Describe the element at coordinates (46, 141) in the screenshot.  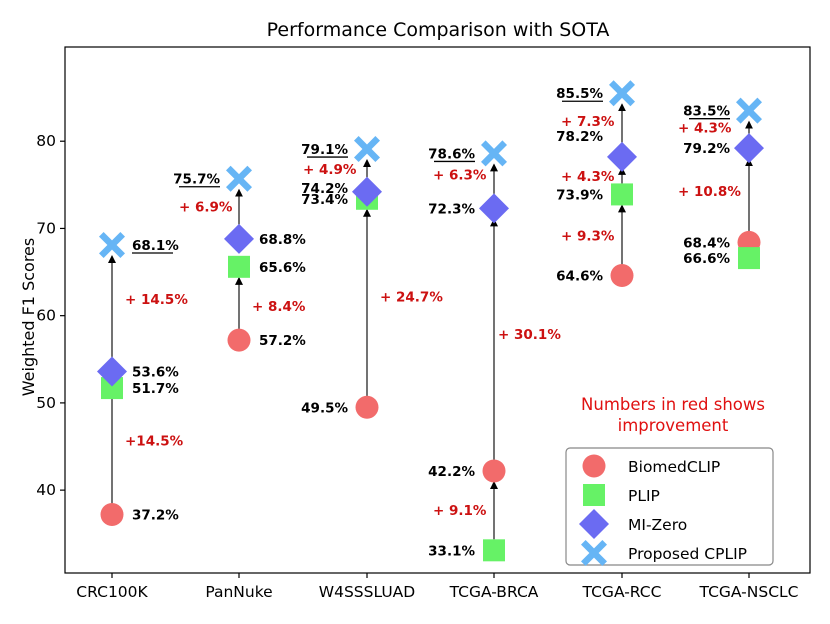
I see `y-tick-label: 80` at that location.